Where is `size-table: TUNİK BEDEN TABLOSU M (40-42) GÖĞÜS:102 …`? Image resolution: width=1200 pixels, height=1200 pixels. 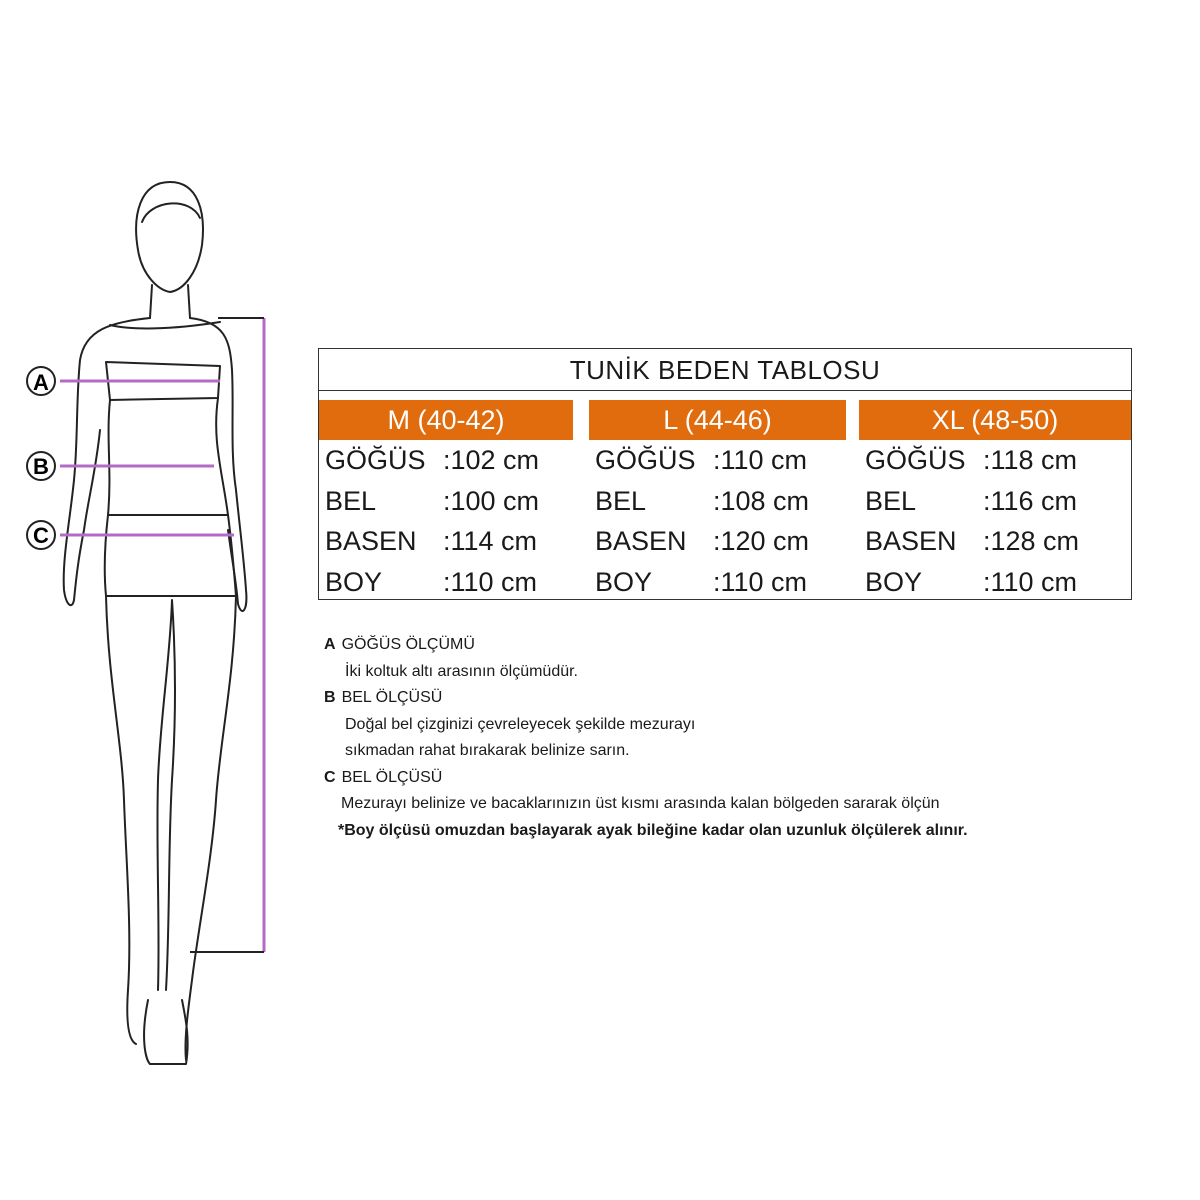
size-table: TUNİK BEDEN TABLOSU M (40-42) GÖĞÜS:102 … is located at coordinates (725, 474).